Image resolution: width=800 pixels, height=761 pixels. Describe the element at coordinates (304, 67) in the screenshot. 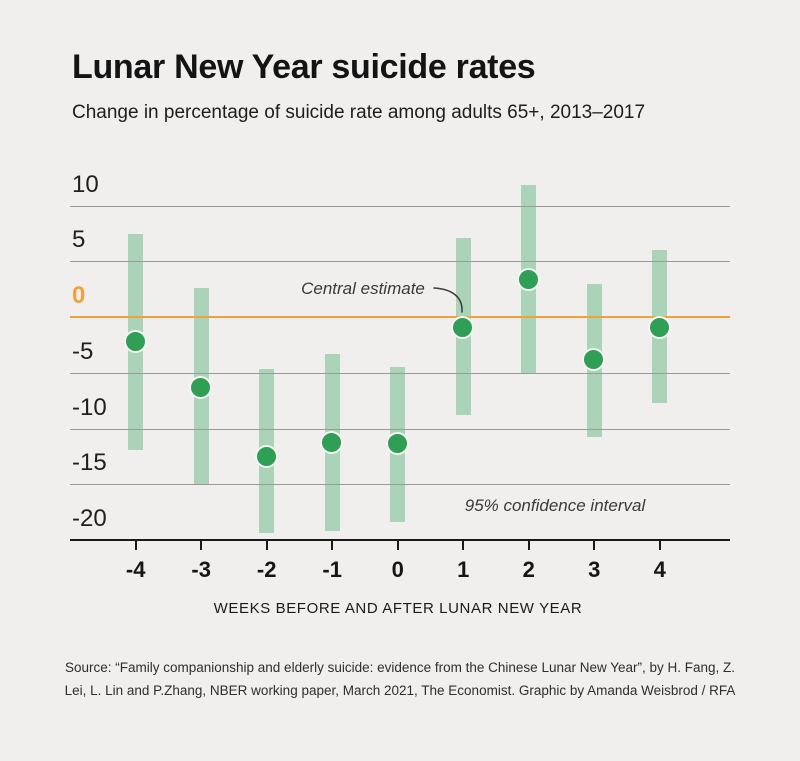

I see `chart-title: Lunar New Year suicide rates` at that location.